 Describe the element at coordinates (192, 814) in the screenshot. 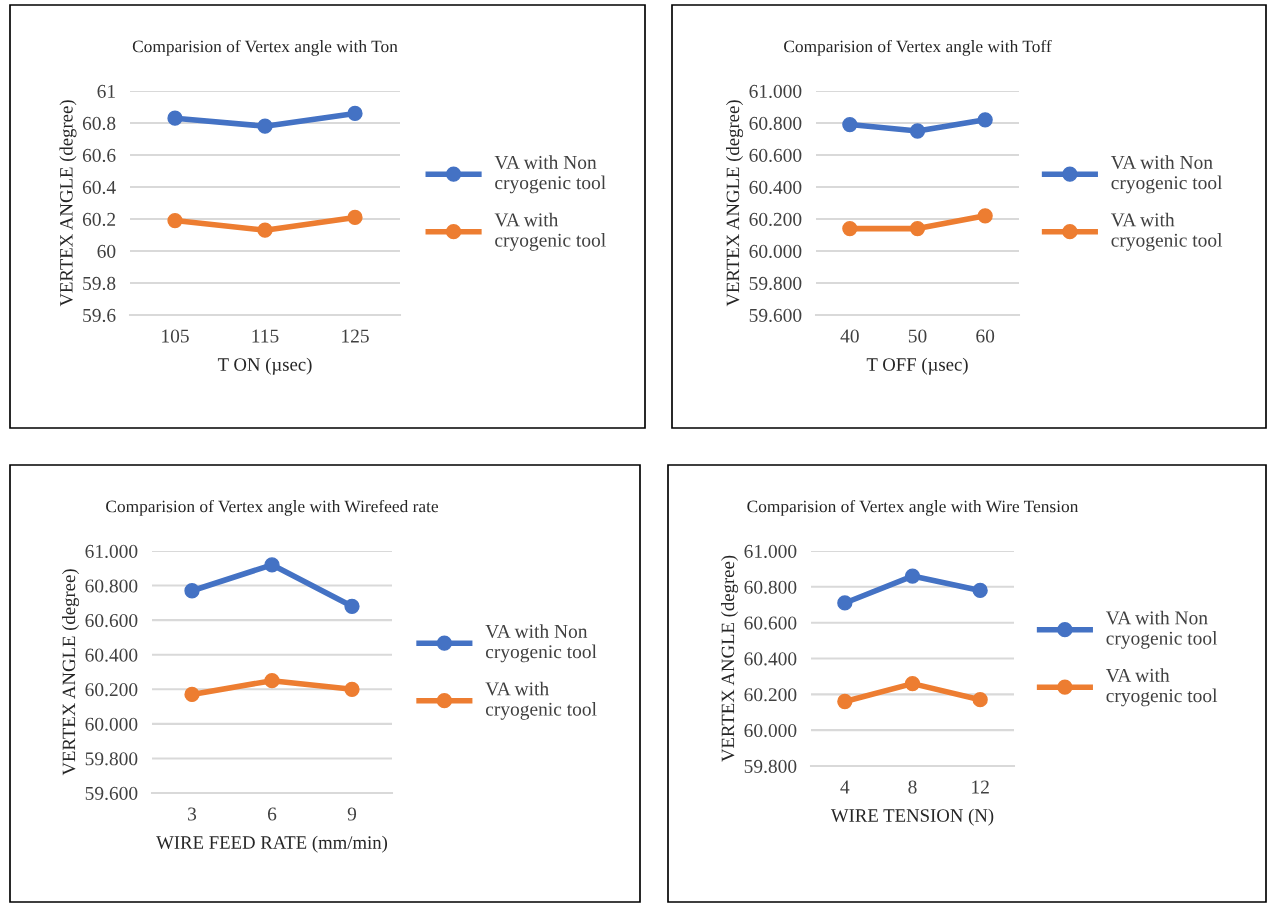

I see `x-tick-label: 3` at that location.